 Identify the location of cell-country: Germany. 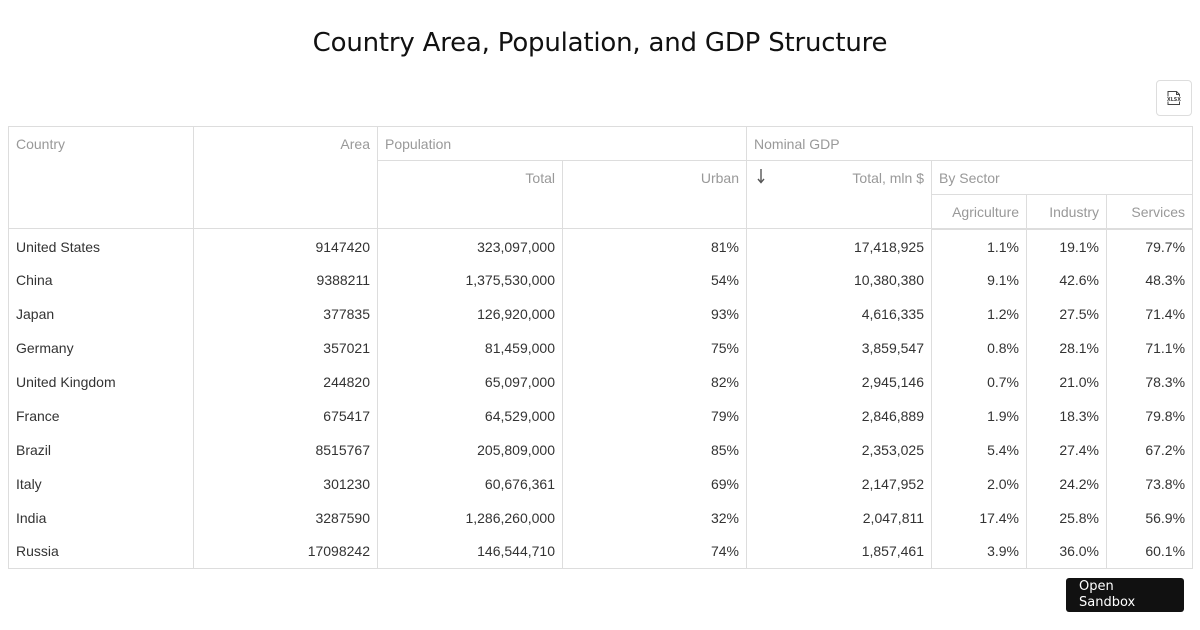
(101, 347).